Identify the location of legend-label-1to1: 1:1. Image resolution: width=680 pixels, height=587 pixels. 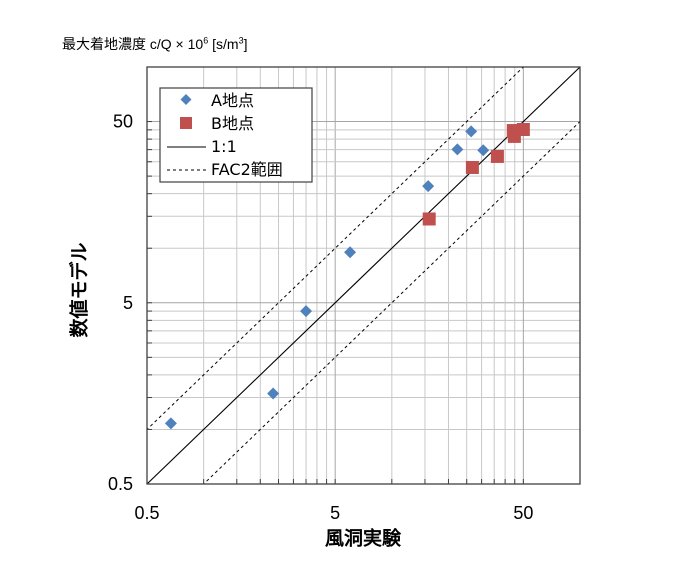
(224, 146).